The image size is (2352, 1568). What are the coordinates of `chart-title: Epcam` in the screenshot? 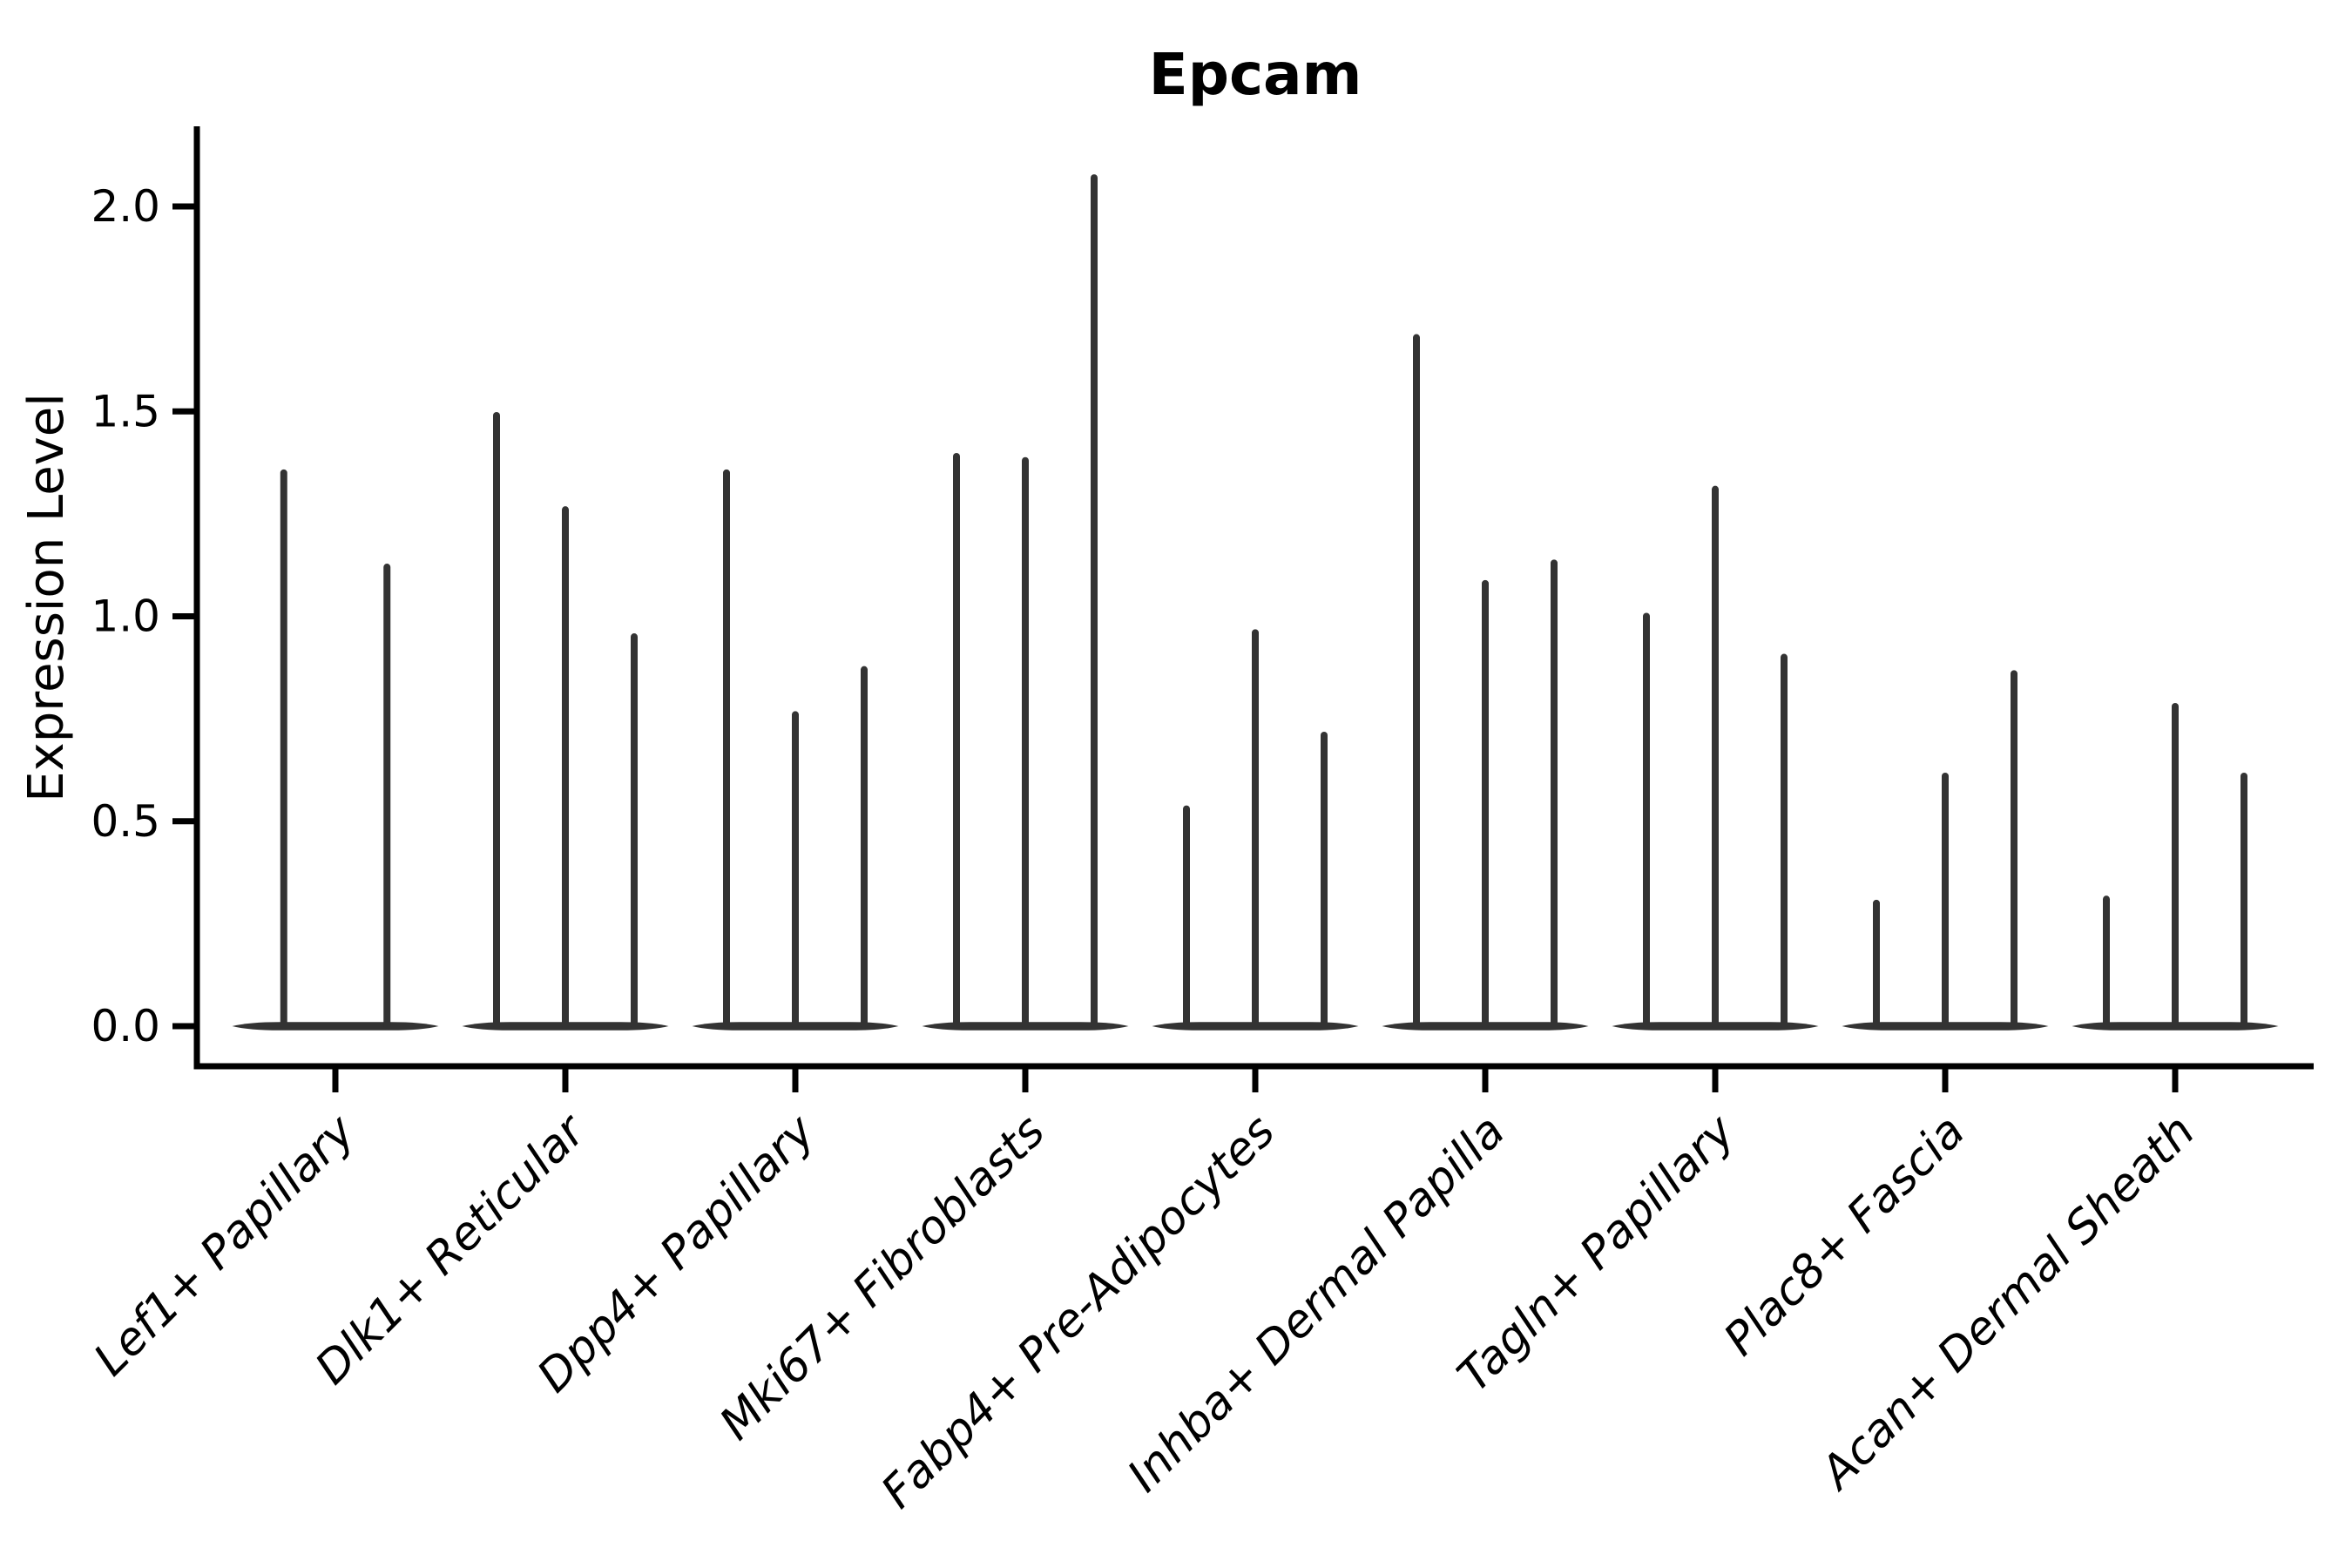 It's located at (1255, 74).